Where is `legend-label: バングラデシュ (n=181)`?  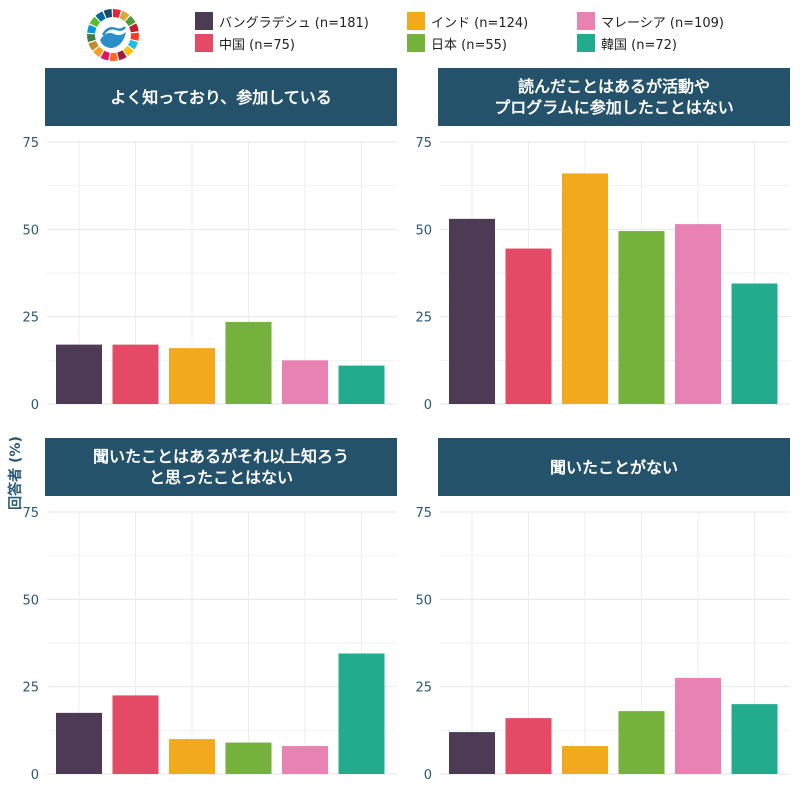
legend-label: バングラデシュ (n=181) is located at coordinates (294, 23).